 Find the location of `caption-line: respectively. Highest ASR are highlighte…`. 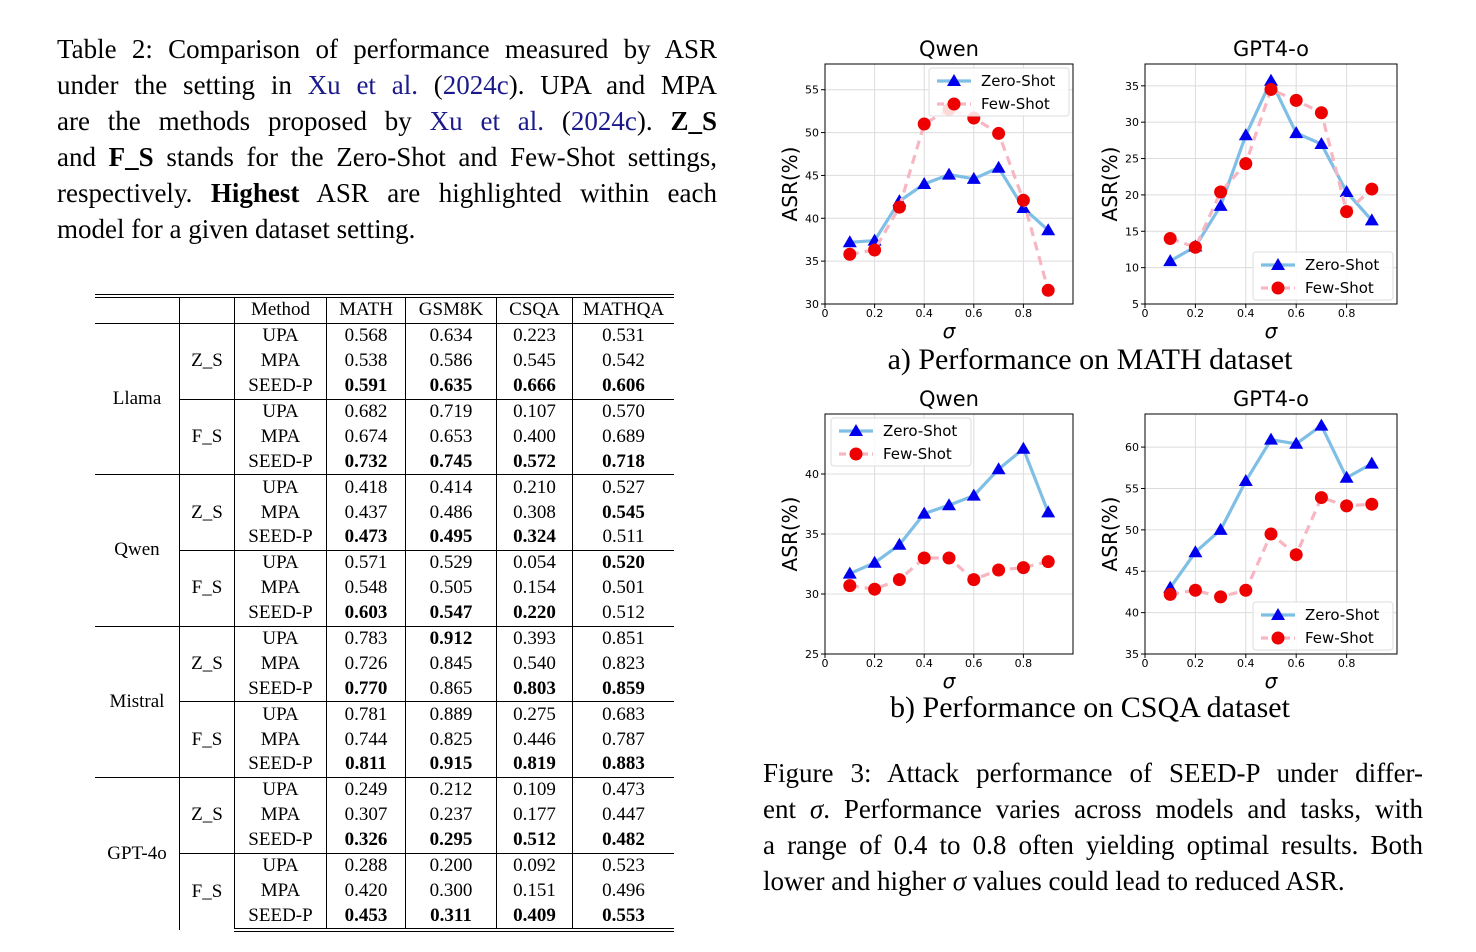

caption-line: respectively. Highest ASR are highlighte… is located at coordinates (387, 193).